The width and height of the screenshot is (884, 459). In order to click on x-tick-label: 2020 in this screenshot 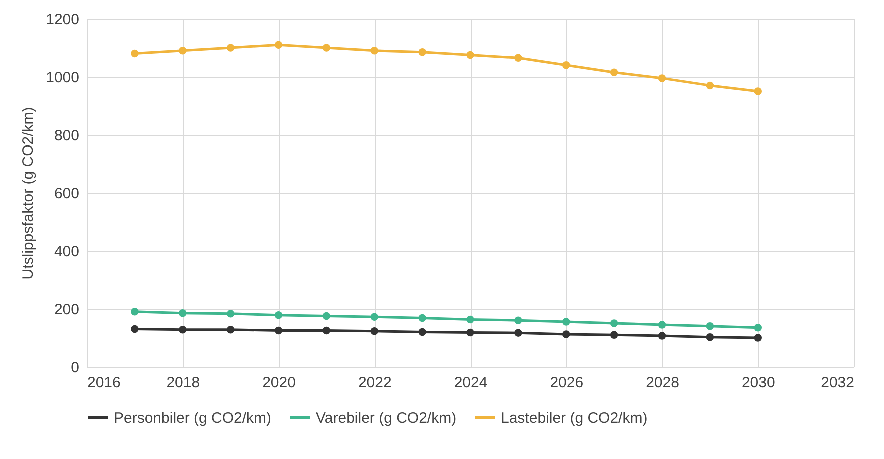, I will do `click(279, 383)`.